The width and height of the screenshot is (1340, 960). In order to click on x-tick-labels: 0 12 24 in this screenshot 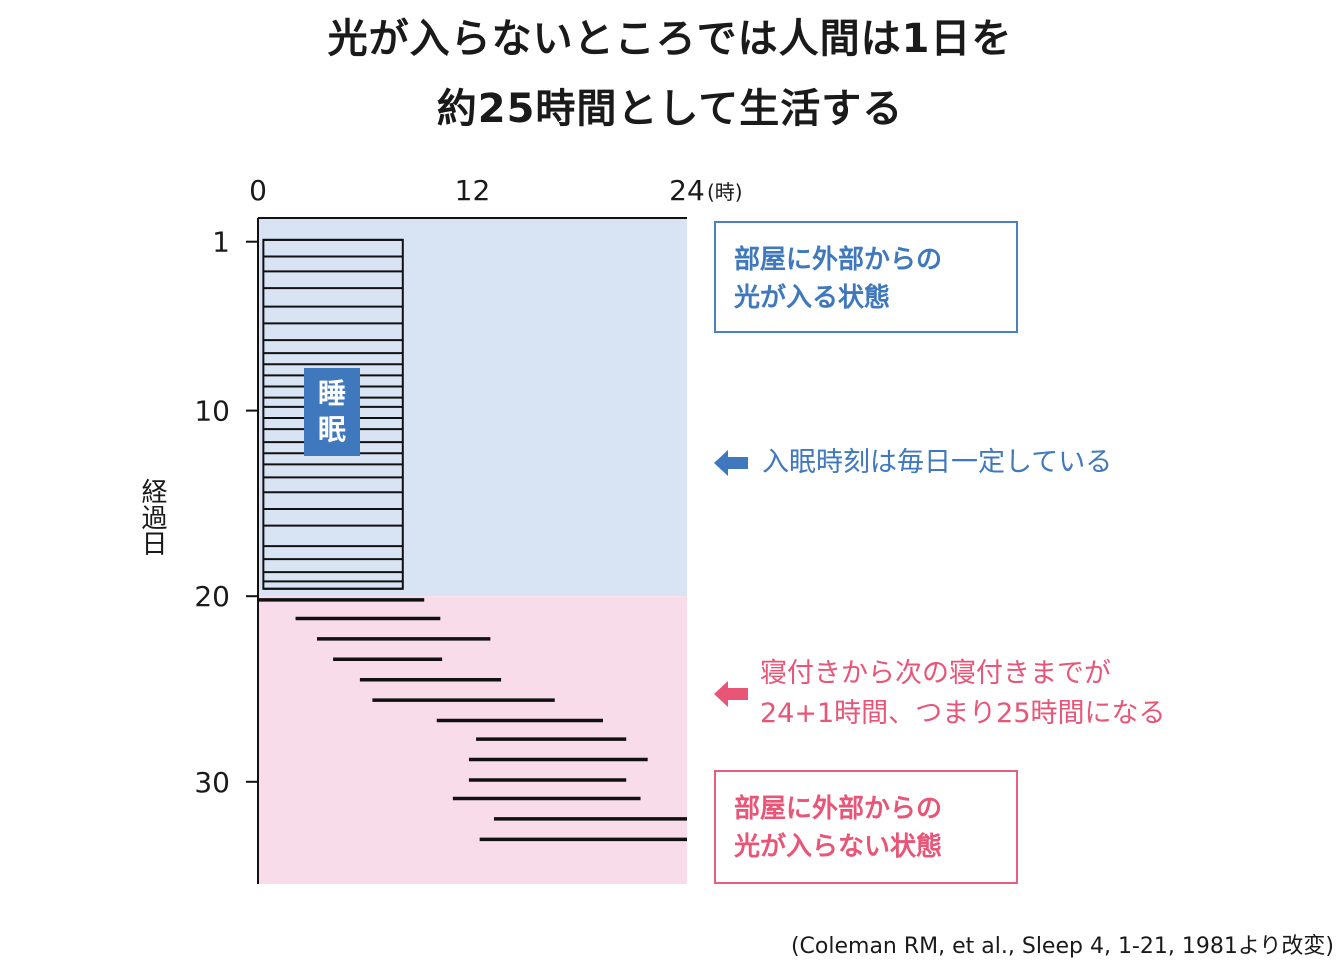, I will do `click(477, 190)`.